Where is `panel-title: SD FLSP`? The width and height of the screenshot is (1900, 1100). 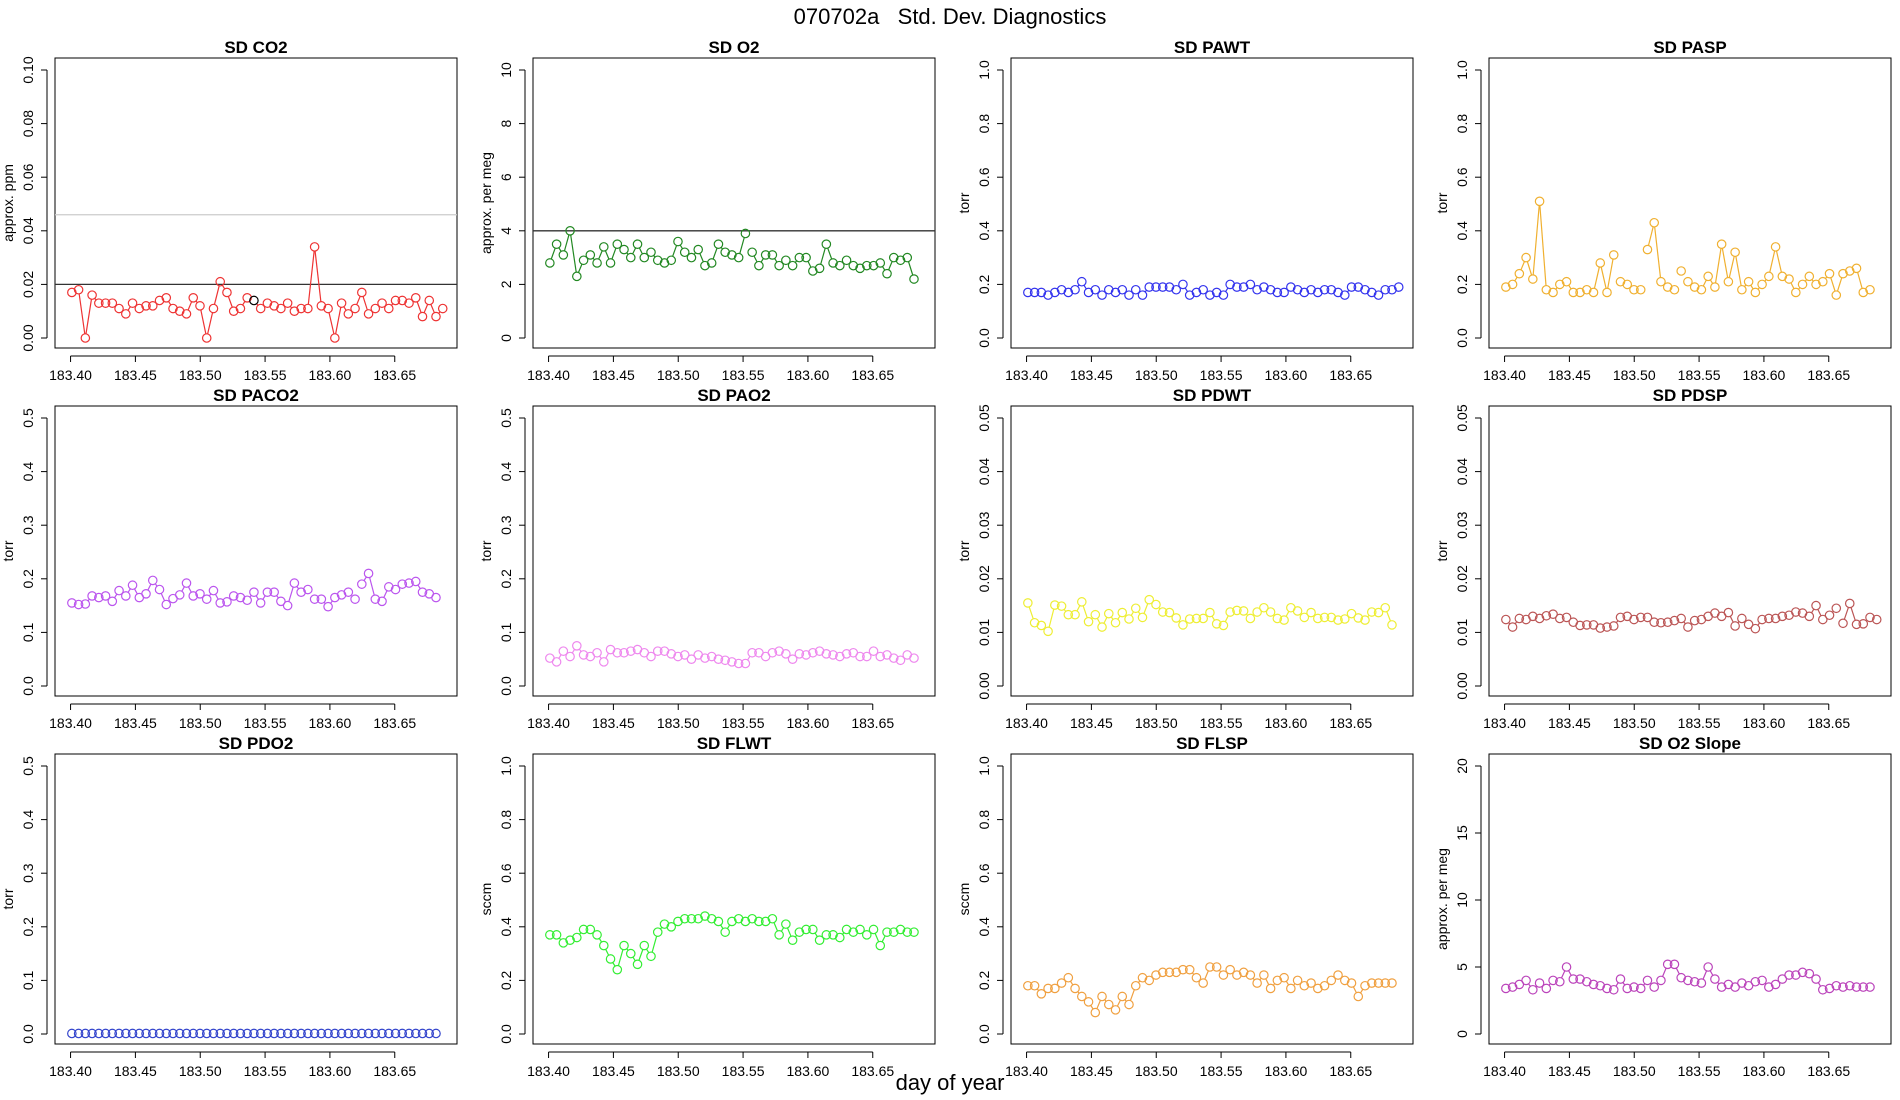 panel-title: SD FLSP is located at coordinates (1212, 743).